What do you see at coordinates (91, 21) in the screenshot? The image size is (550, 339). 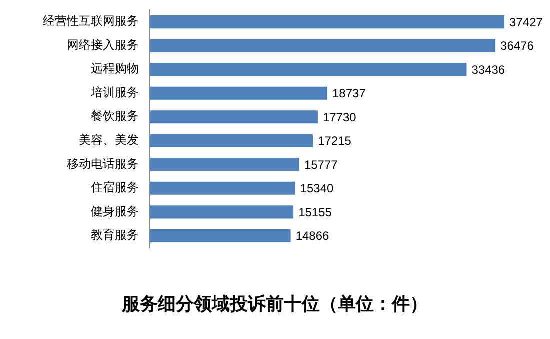 I see `y-tick-label: 经营性互联网服务` at bounding box center [91, 21].